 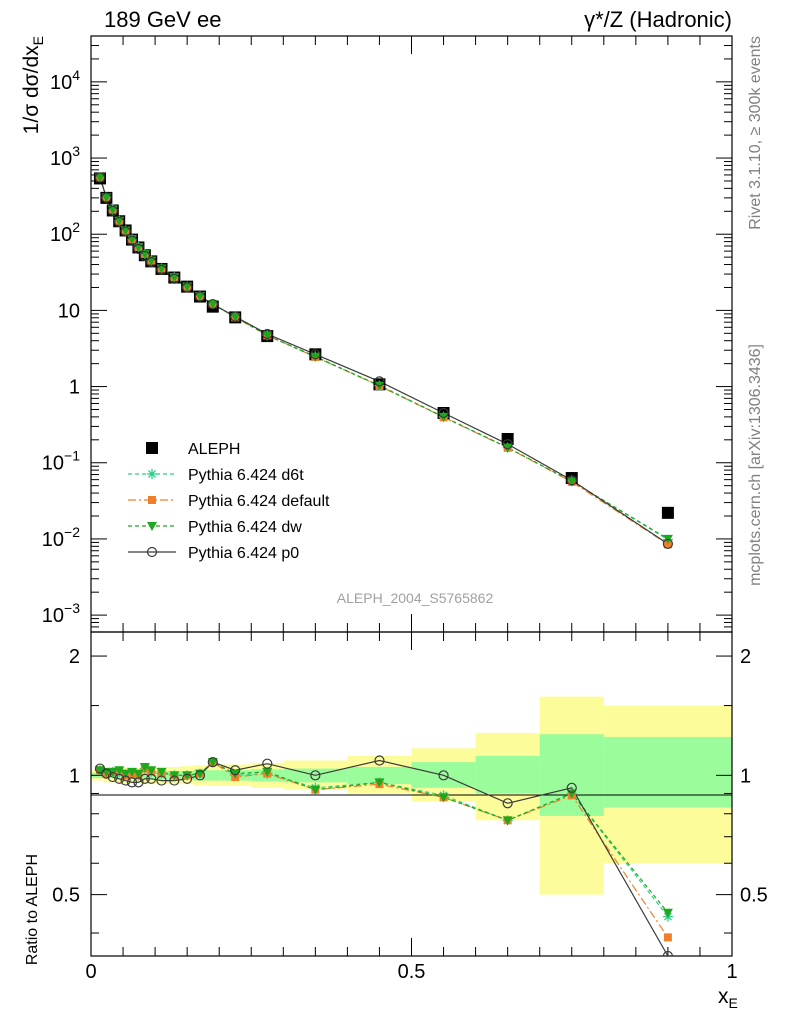 I want to click on side-mcplots: mcplots.cern.ch [arXiv:1306.3436], so click(x=755, y=465).